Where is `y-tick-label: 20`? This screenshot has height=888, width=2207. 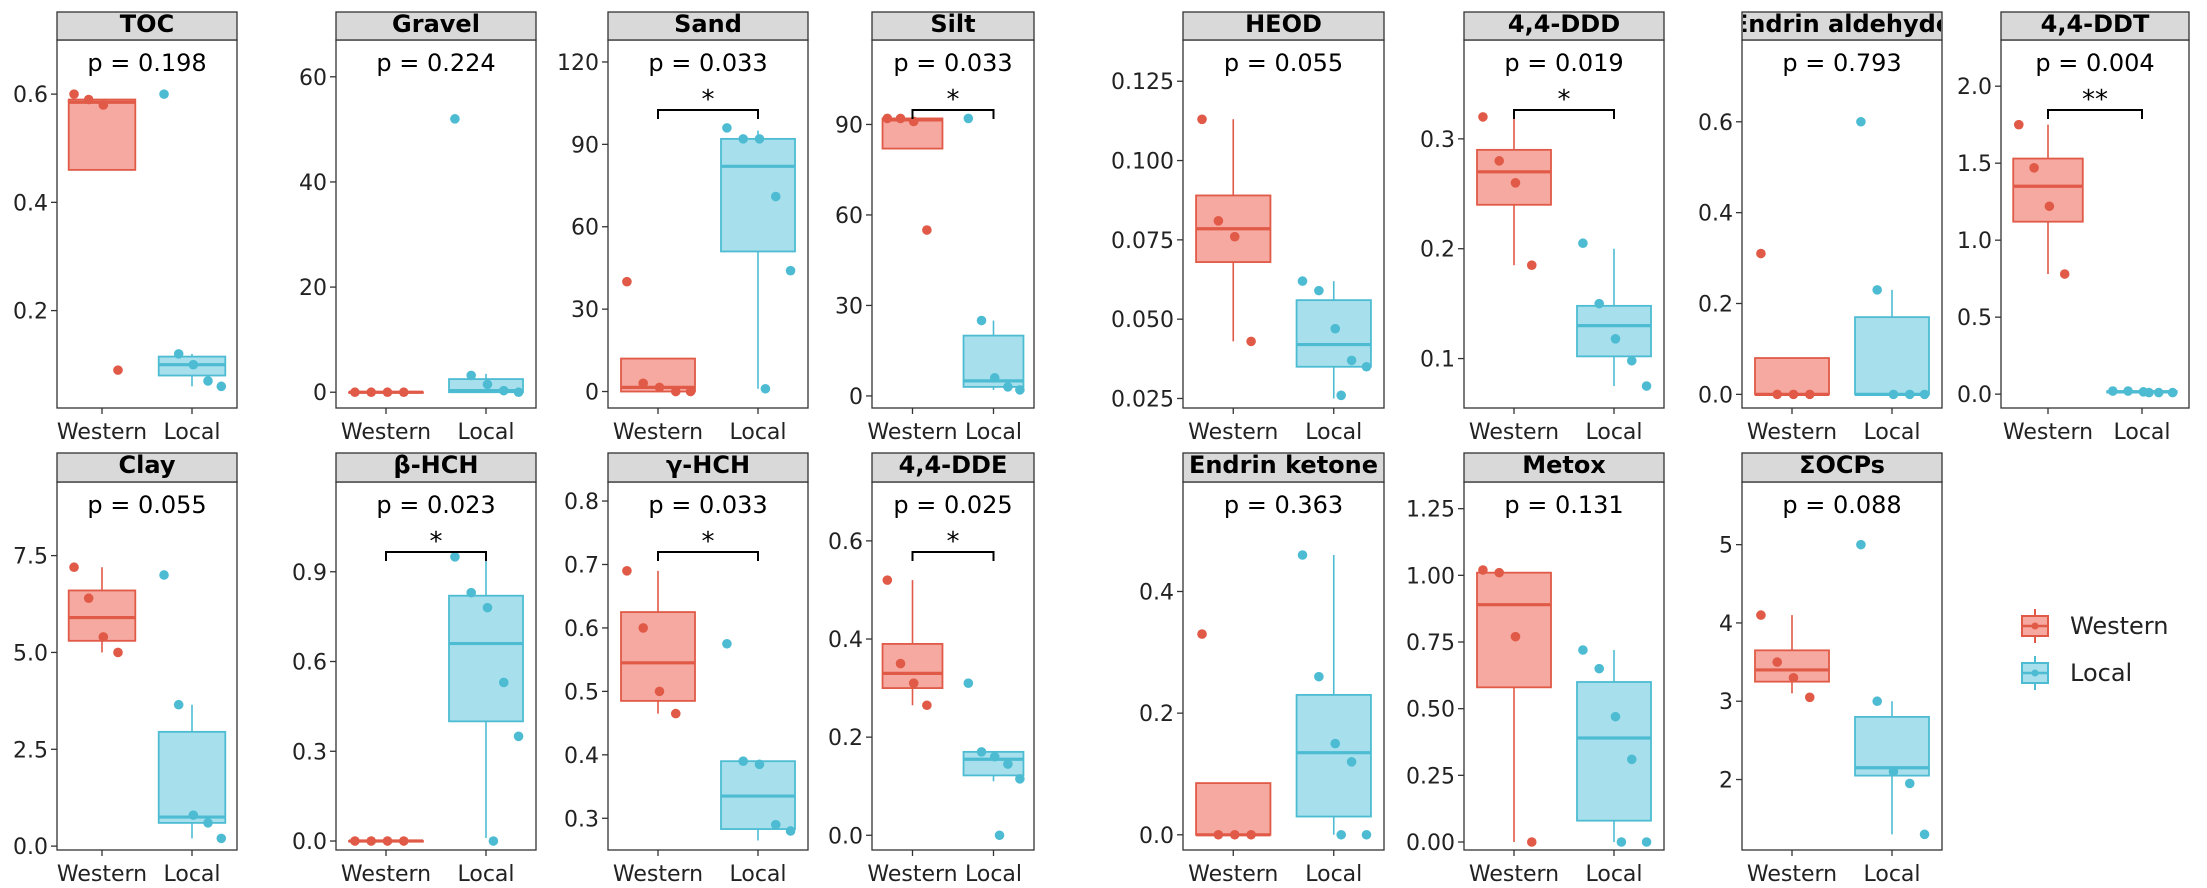 y-tick-label: 20 is located at coordinates (313, 288).